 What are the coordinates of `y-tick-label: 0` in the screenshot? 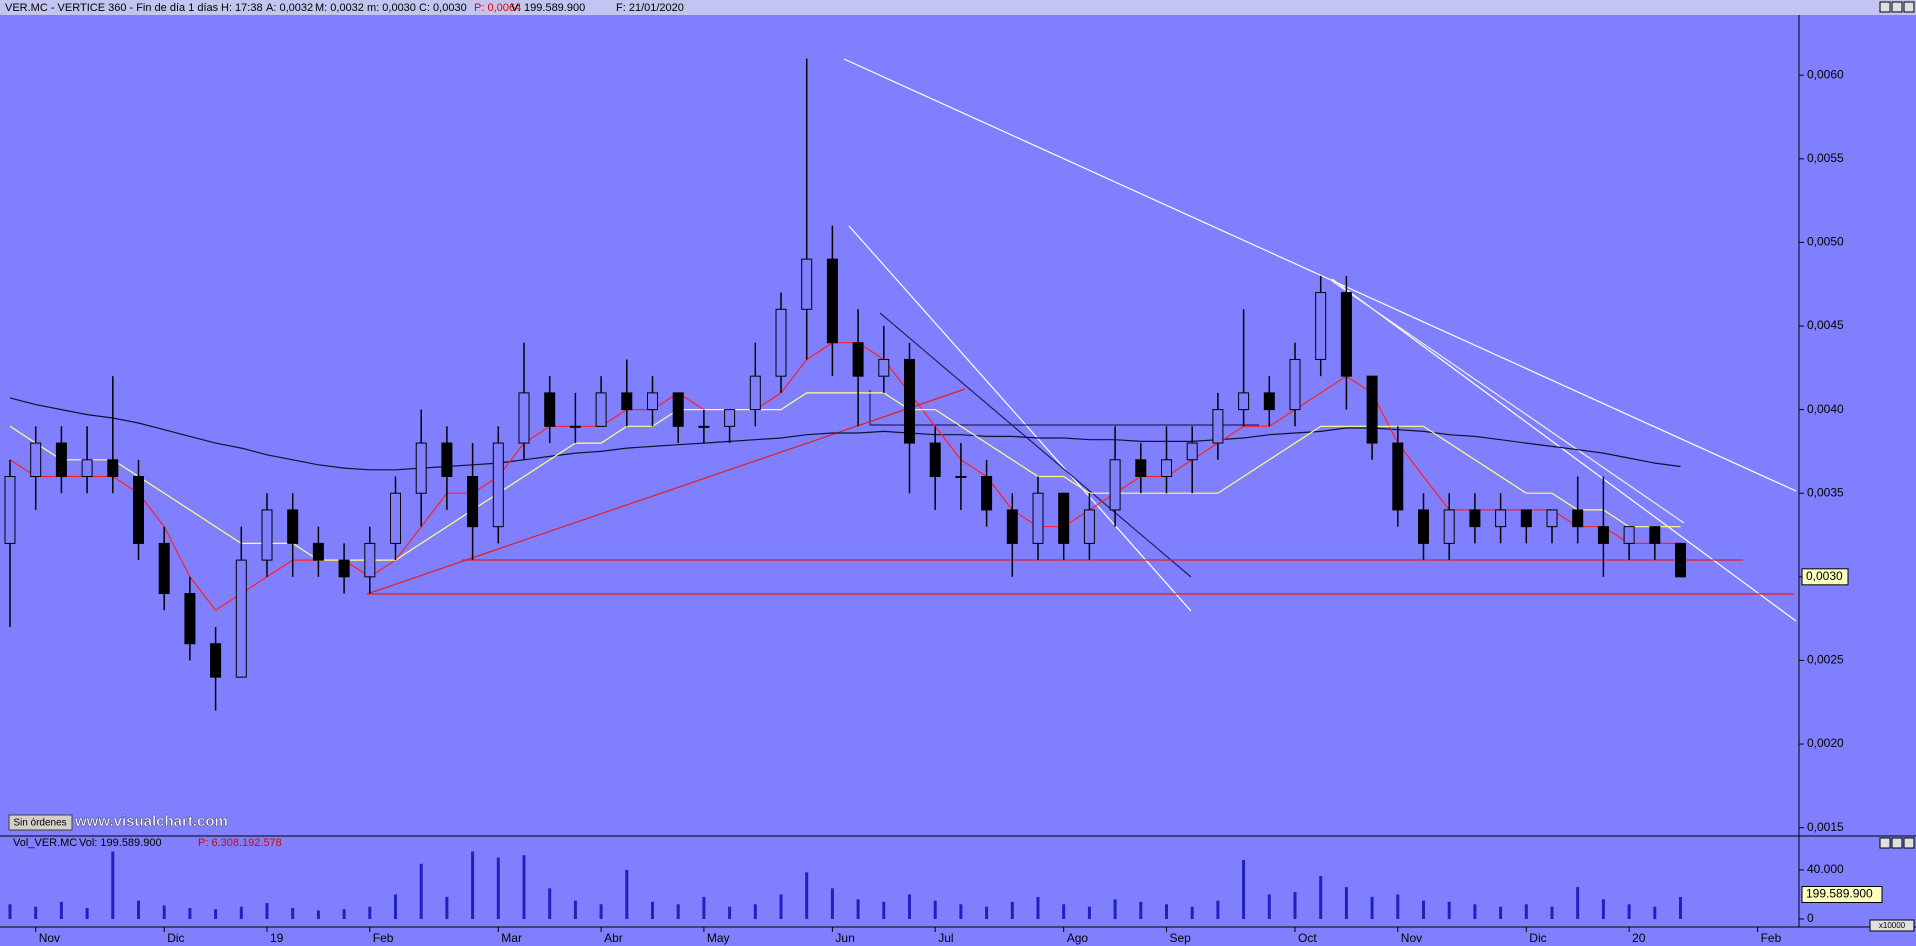 It's located at (1810, 918).